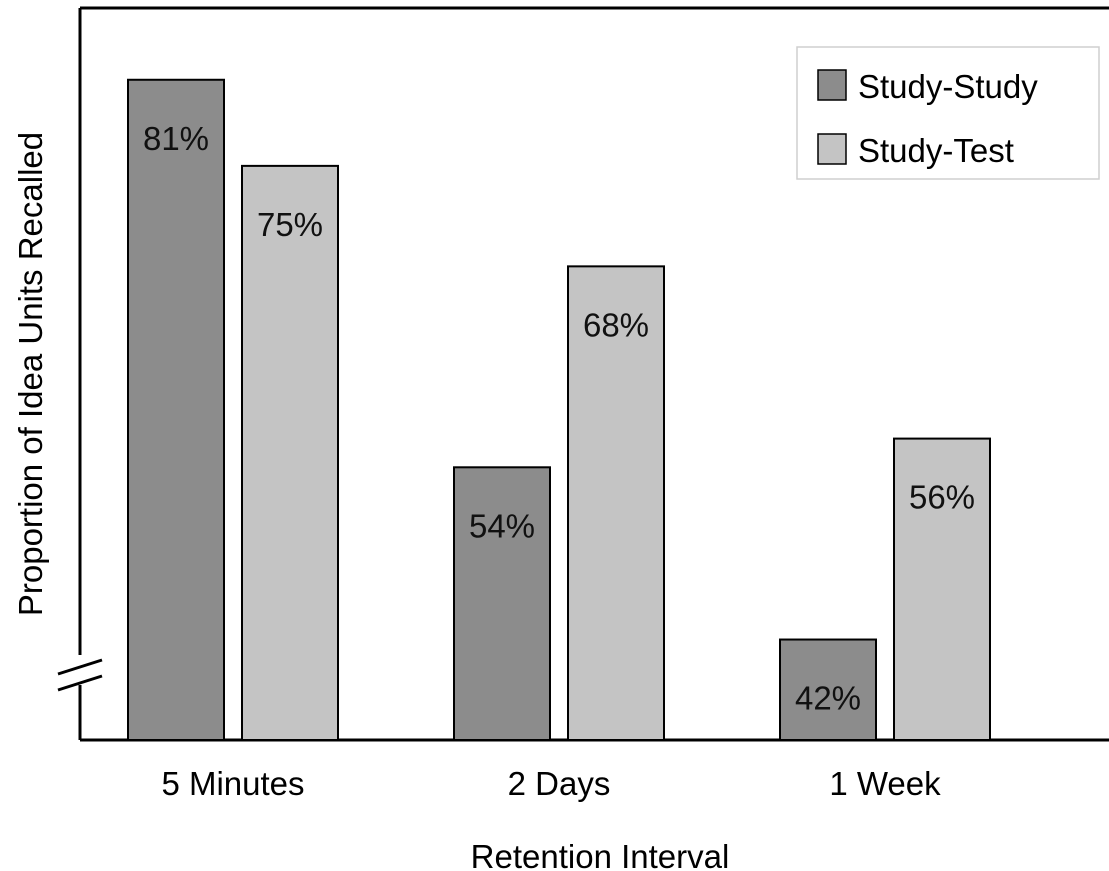 The image size is (1109, 871). What do you see at coordinates (942, 497) in the screenshot?
I see `data-label-study-test-1-week: 56%` at bounding box center [942, 497].